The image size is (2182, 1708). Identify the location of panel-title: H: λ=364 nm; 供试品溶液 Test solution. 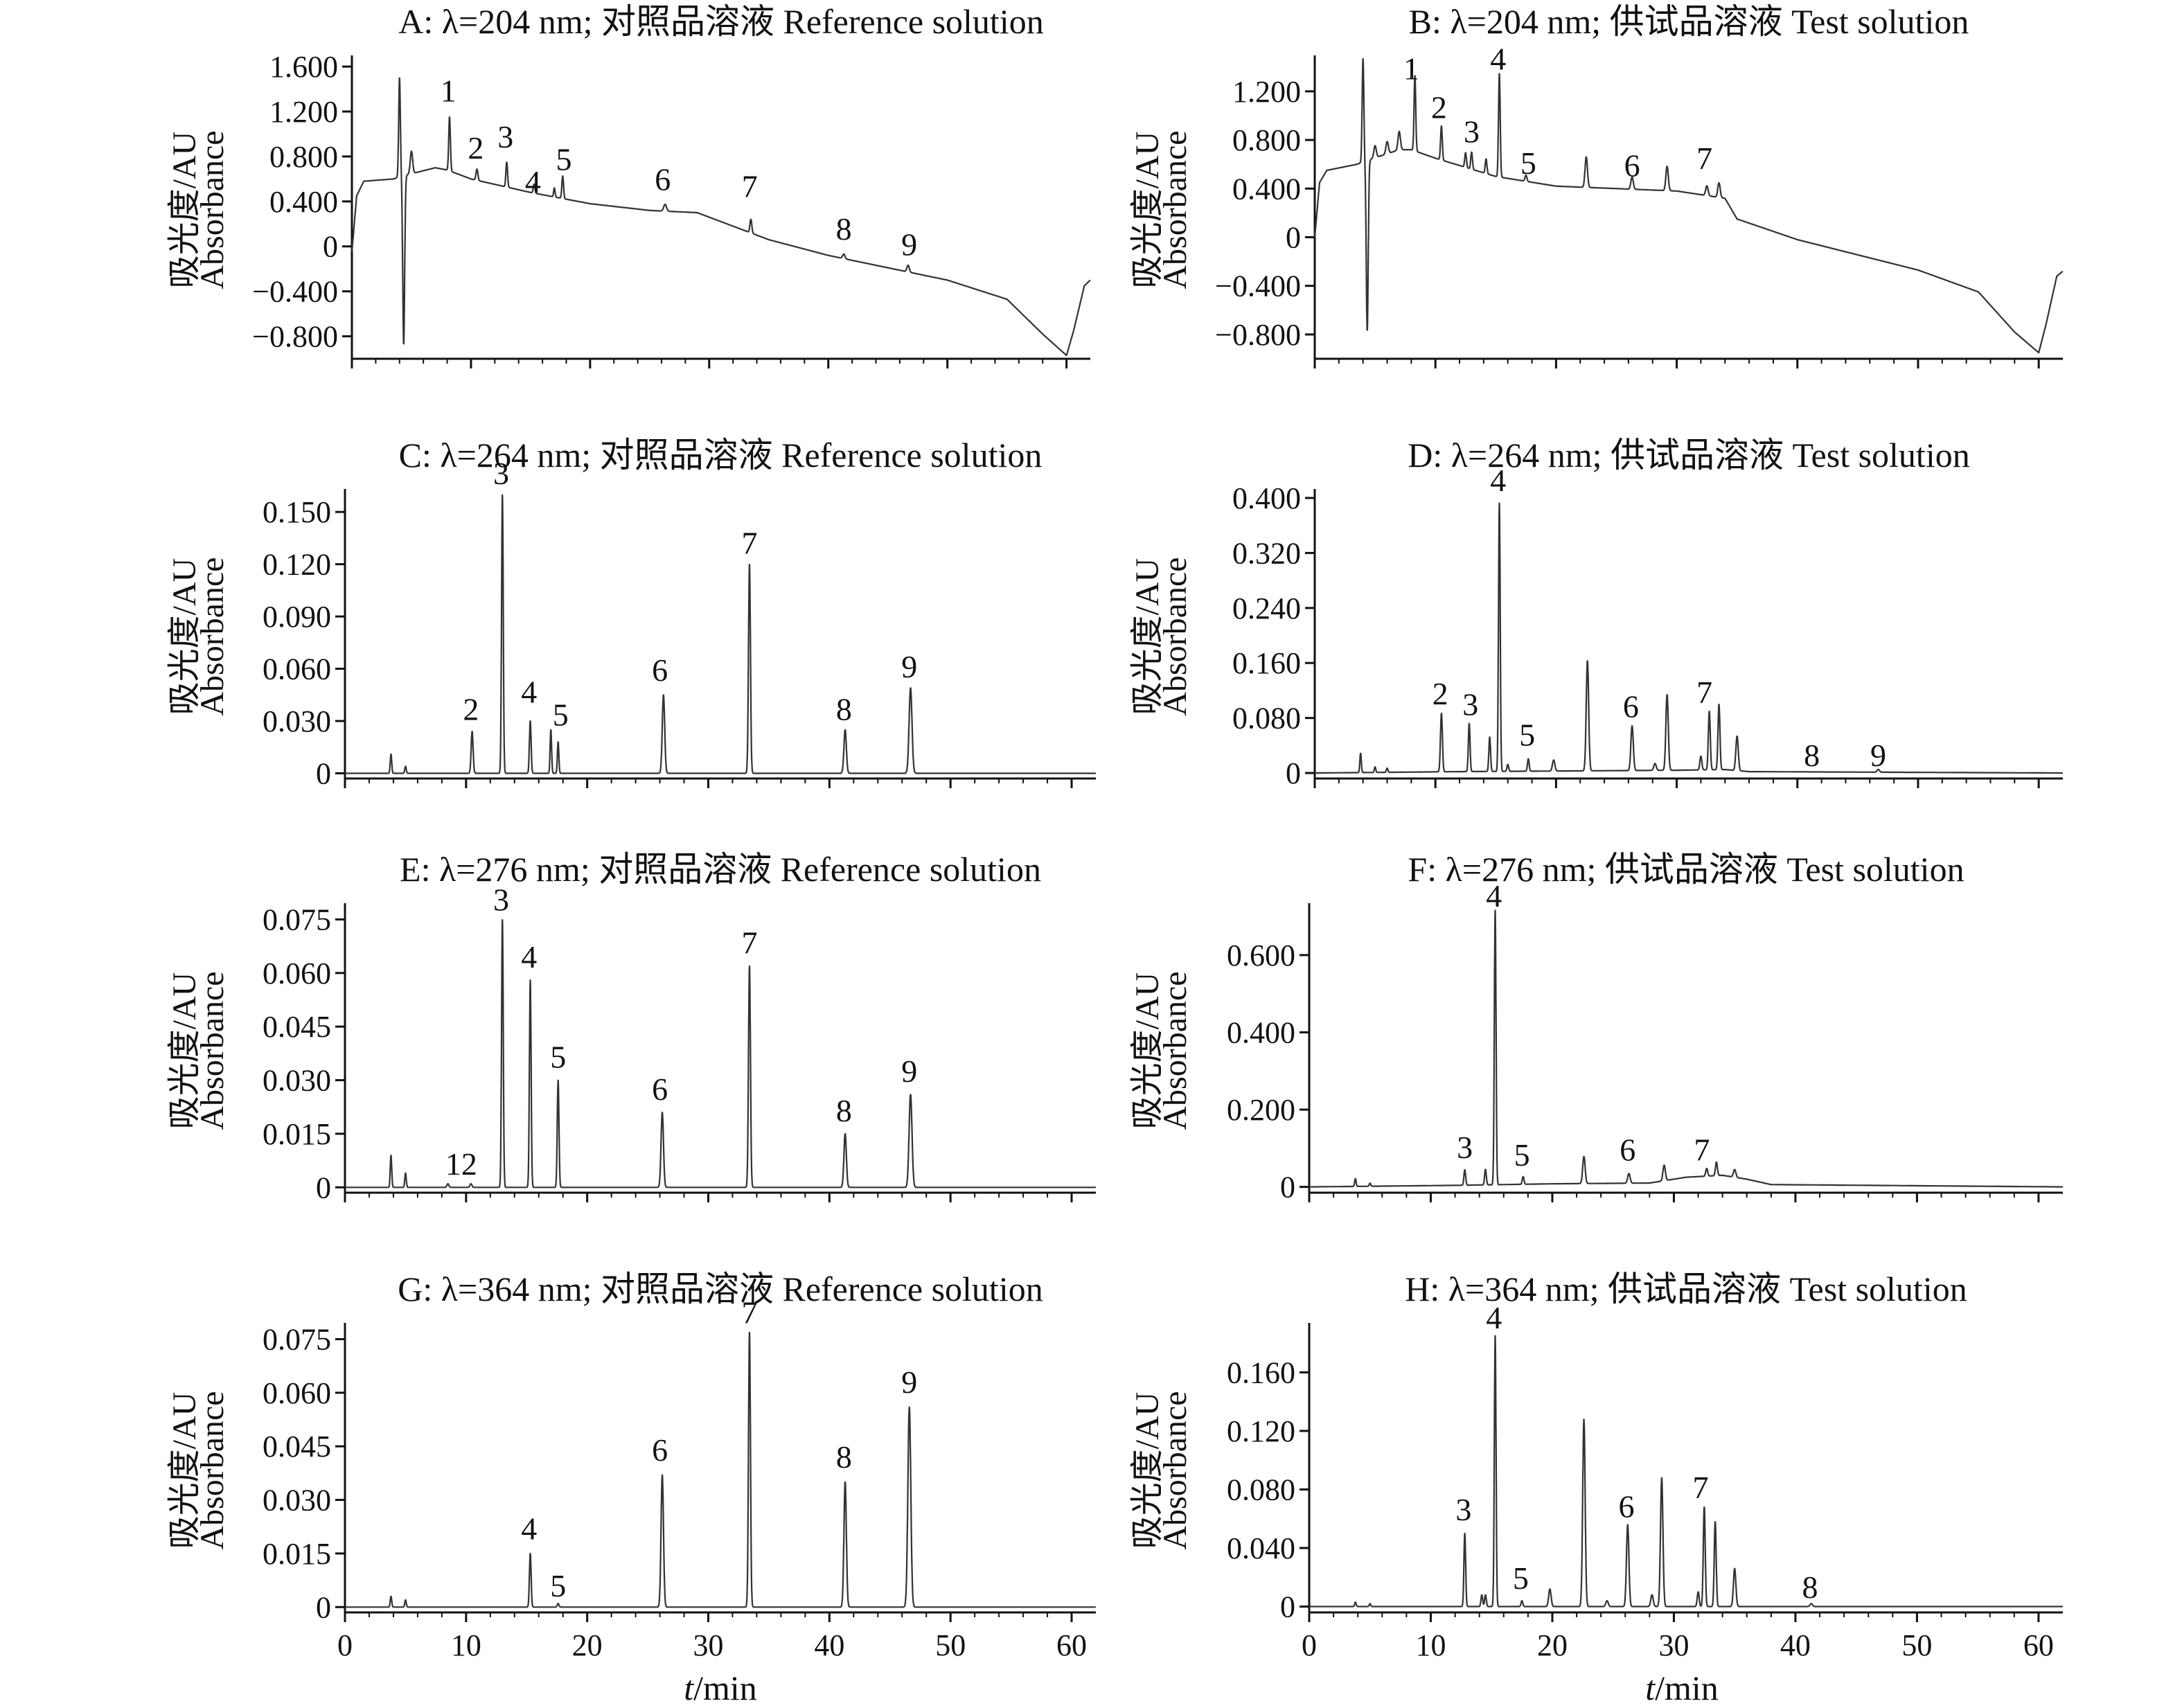
(1686, 1289).